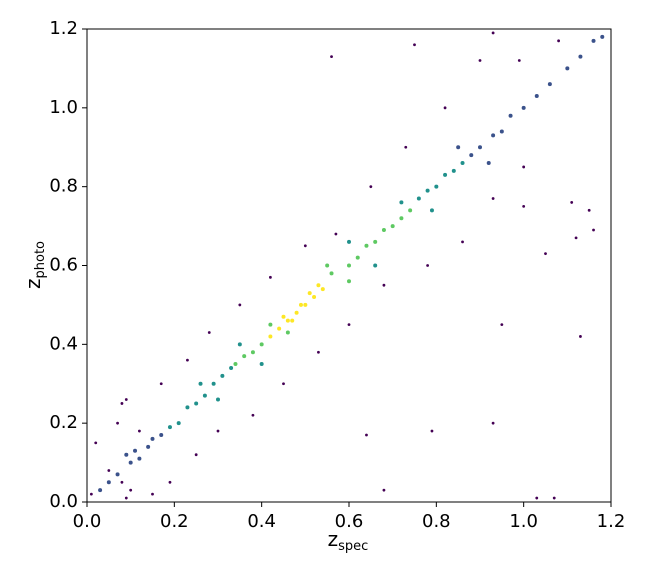  Describe the element at coordinates (349, 521) in the screenshot. I see `x-tick-label: 0.6` at that location.